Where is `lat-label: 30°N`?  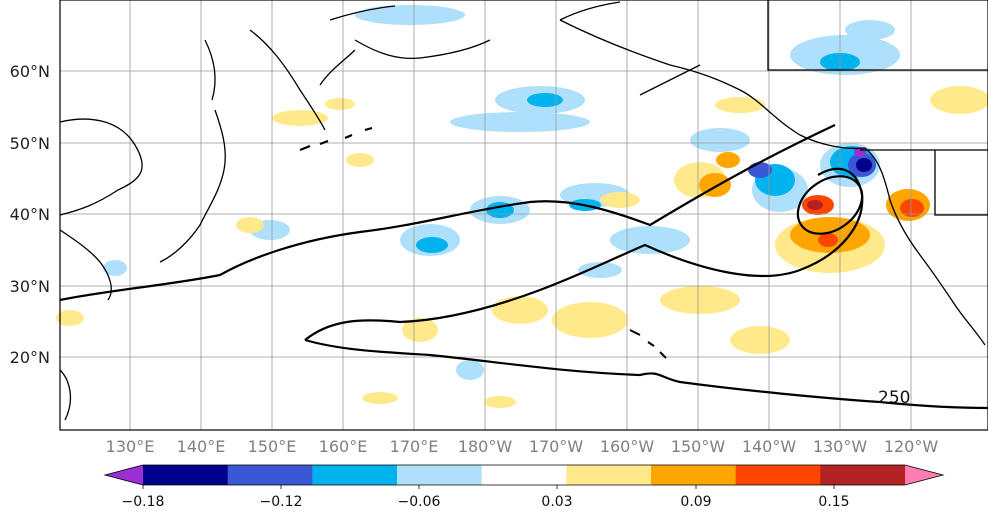
lat-label: 30°N is located at coordinates (30, 286).